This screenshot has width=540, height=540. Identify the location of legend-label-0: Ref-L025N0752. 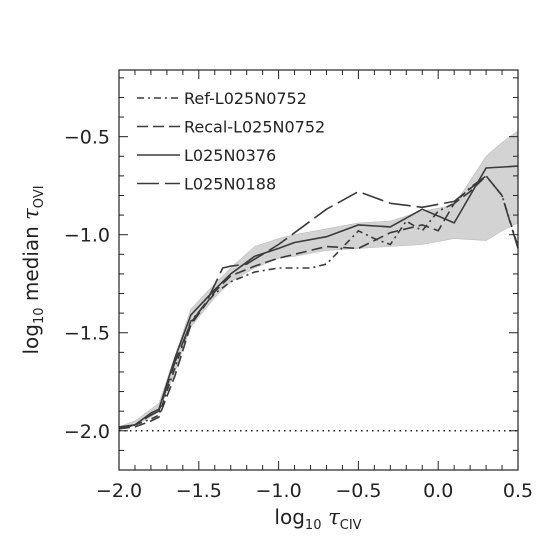
(245, 98).